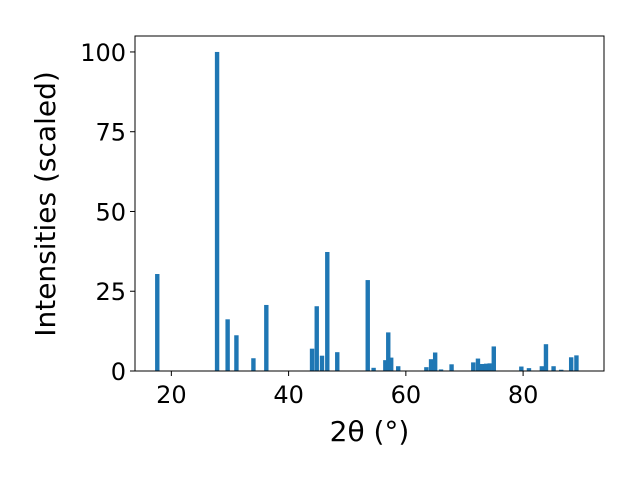  Describe the element at coordinates (406, 395) in the screenshot. I see `x-tick-label: 60` at that location.